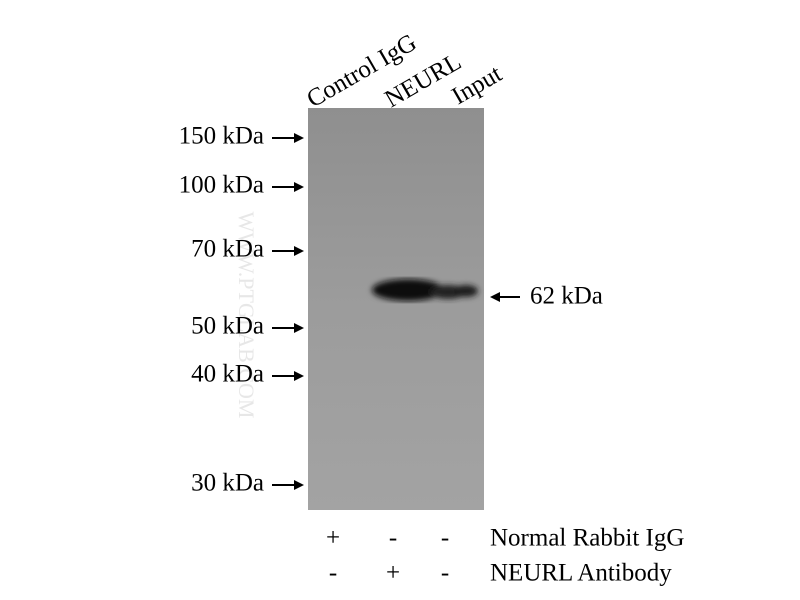 This screenshot has height=600, width=800. What do you see at coordinates (581, 573) in the screenshot?
I see `condition-label: NEURL Antibody` at bounding box center [581, 573].